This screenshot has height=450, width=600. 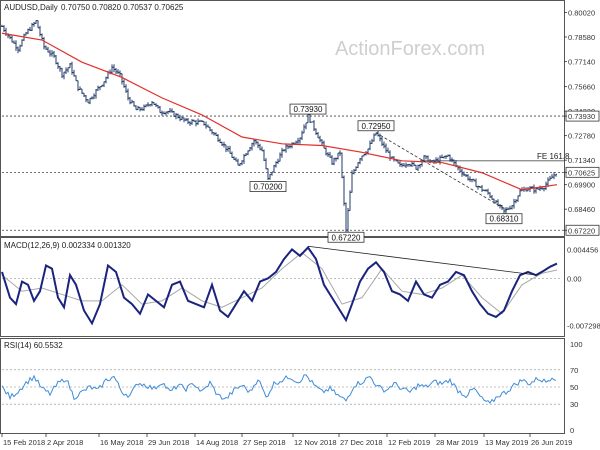 I want to click on price-label-text: 0.67220, so click(x=346, y=237).